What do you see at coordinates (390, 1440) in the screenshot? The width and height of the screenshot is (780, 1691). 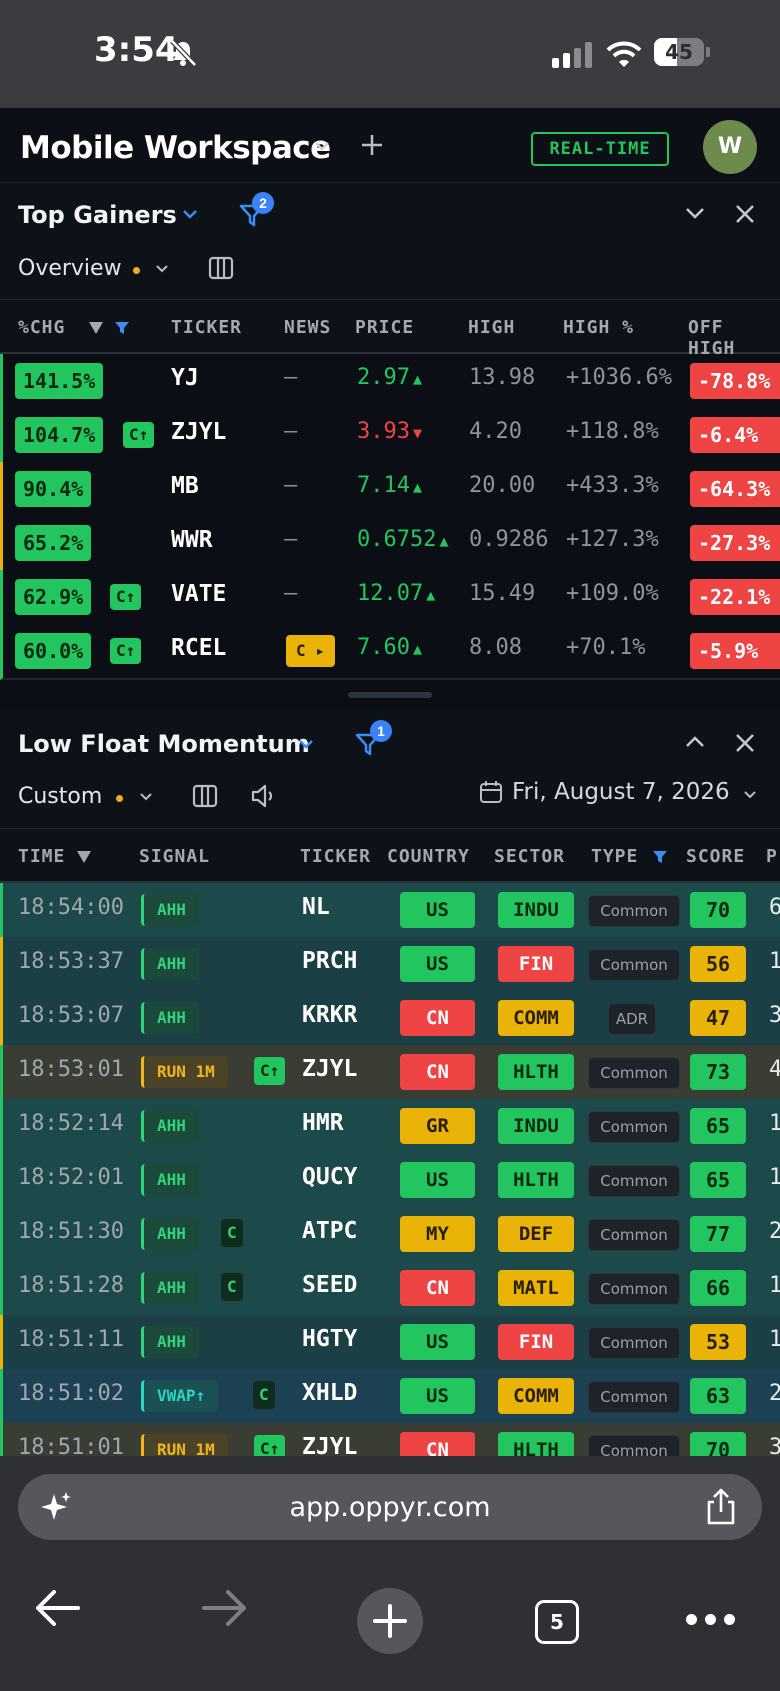 I see `table-row: 18:51:01 RUN 1M C↑ ZJYL CN HLTH Common 70 3` at bounding box center [390, 1440].